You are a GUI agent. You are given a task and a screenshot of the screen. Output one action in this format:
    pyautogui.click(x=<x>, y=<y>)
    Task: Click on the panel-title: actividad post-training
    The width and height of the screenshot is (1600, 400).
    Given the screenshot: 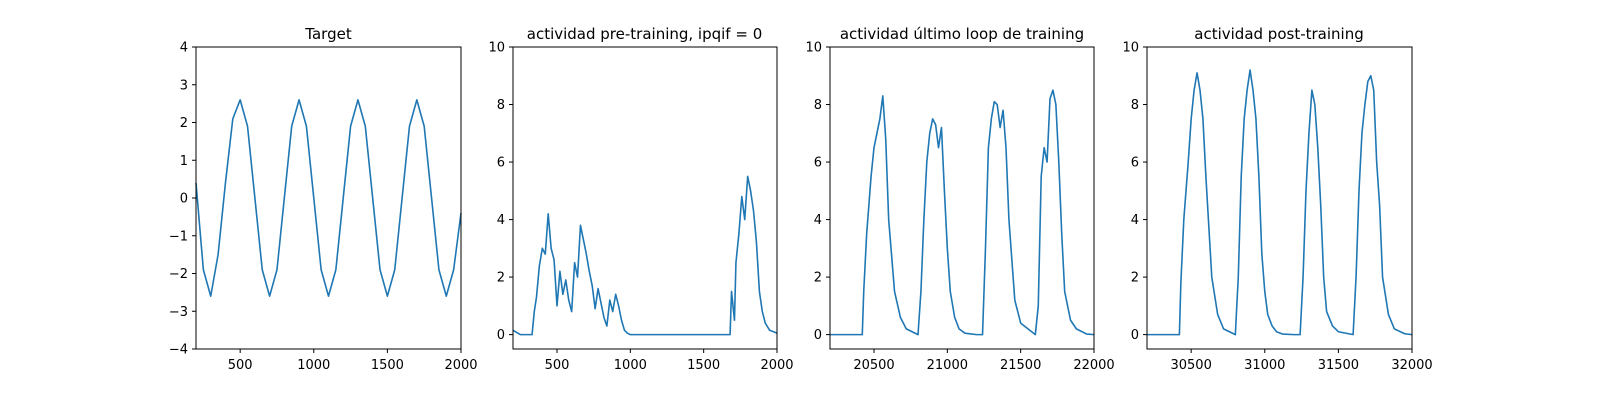 What is the action you would take?
    pyautogui.click(x=1278, y=34)
    